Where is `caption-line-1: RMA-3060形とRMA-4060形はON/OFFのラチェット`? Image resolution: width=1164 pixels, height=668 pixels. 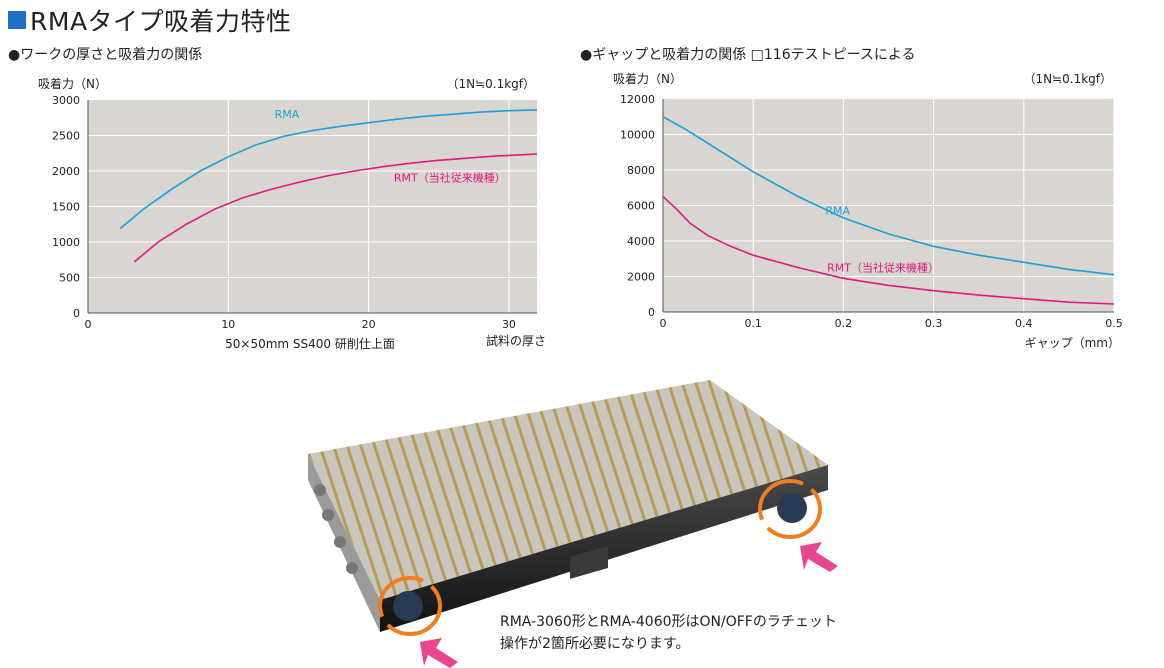
caption-line-1: RMA-3060形とRMA-4060形はON/OFFのラチェット is located at coordinates (668, 622).